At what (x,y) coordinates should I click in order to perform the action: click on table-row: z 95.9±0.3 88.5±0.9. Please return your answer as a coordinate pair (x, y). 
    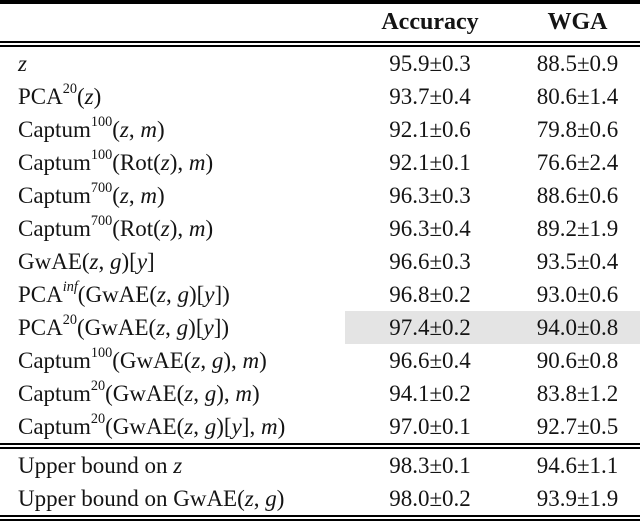
    Looking at the image, I should click on (320, 62).